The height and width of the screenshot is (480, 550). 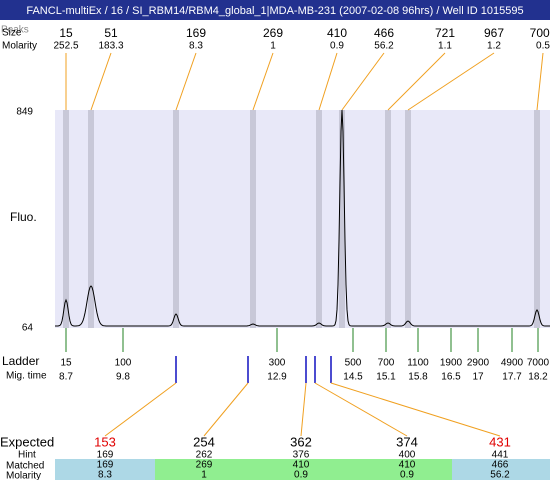 I want to click on y-top-label: 849, so click(x=24, y=112).